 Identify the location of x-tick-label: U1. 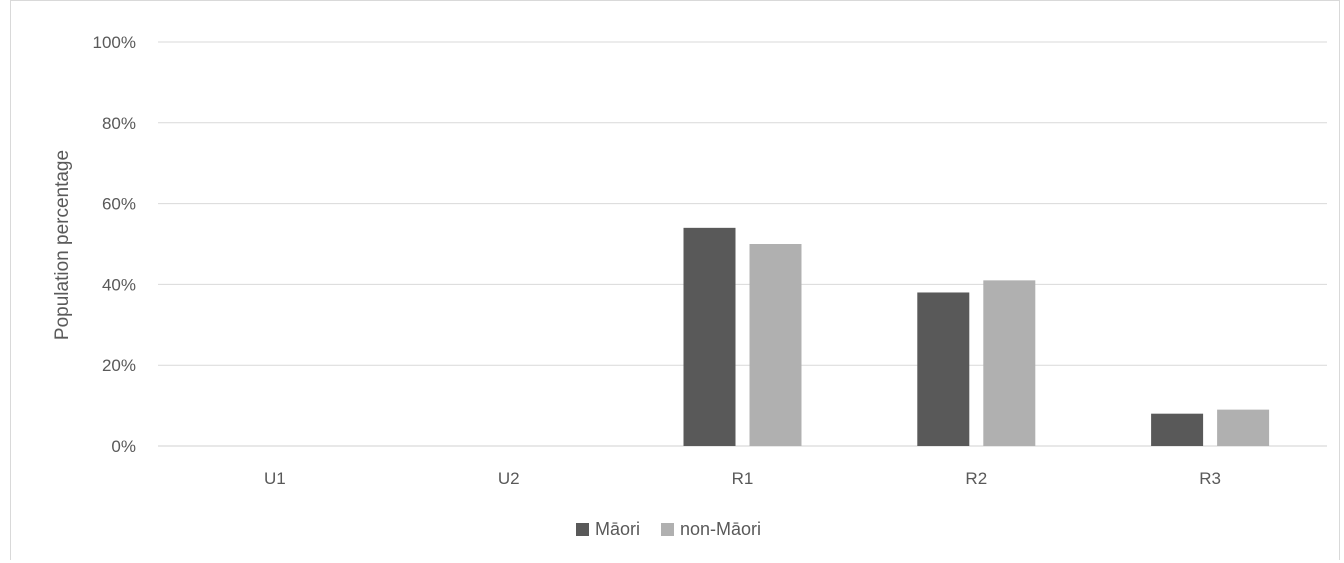
(275, 478).